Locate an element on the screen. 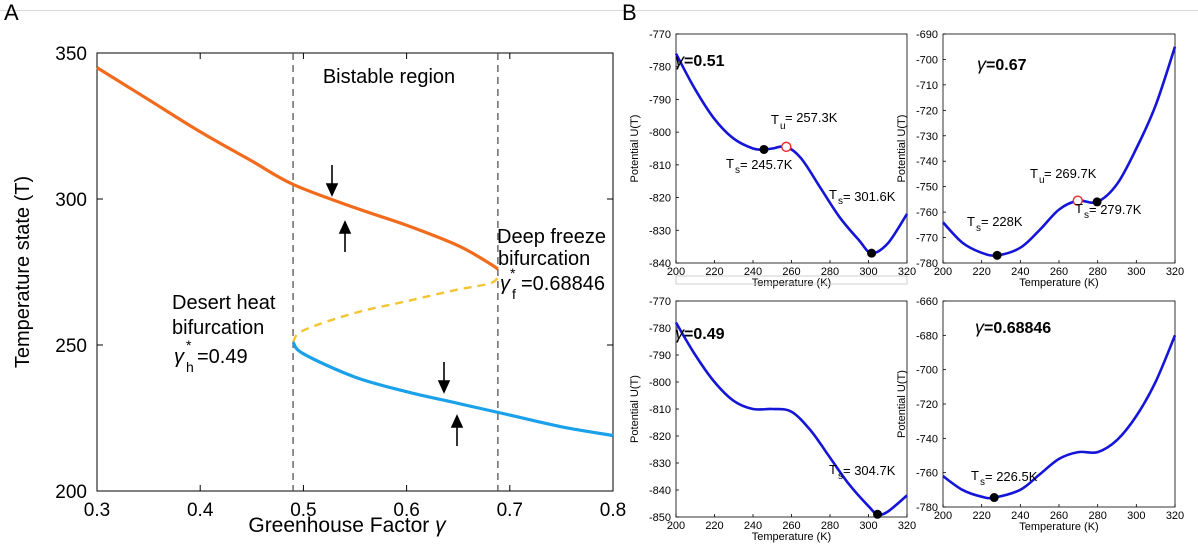 This screenshot has width=1198, height=554. freeze-sub: f is located at coordinates (514, 294).